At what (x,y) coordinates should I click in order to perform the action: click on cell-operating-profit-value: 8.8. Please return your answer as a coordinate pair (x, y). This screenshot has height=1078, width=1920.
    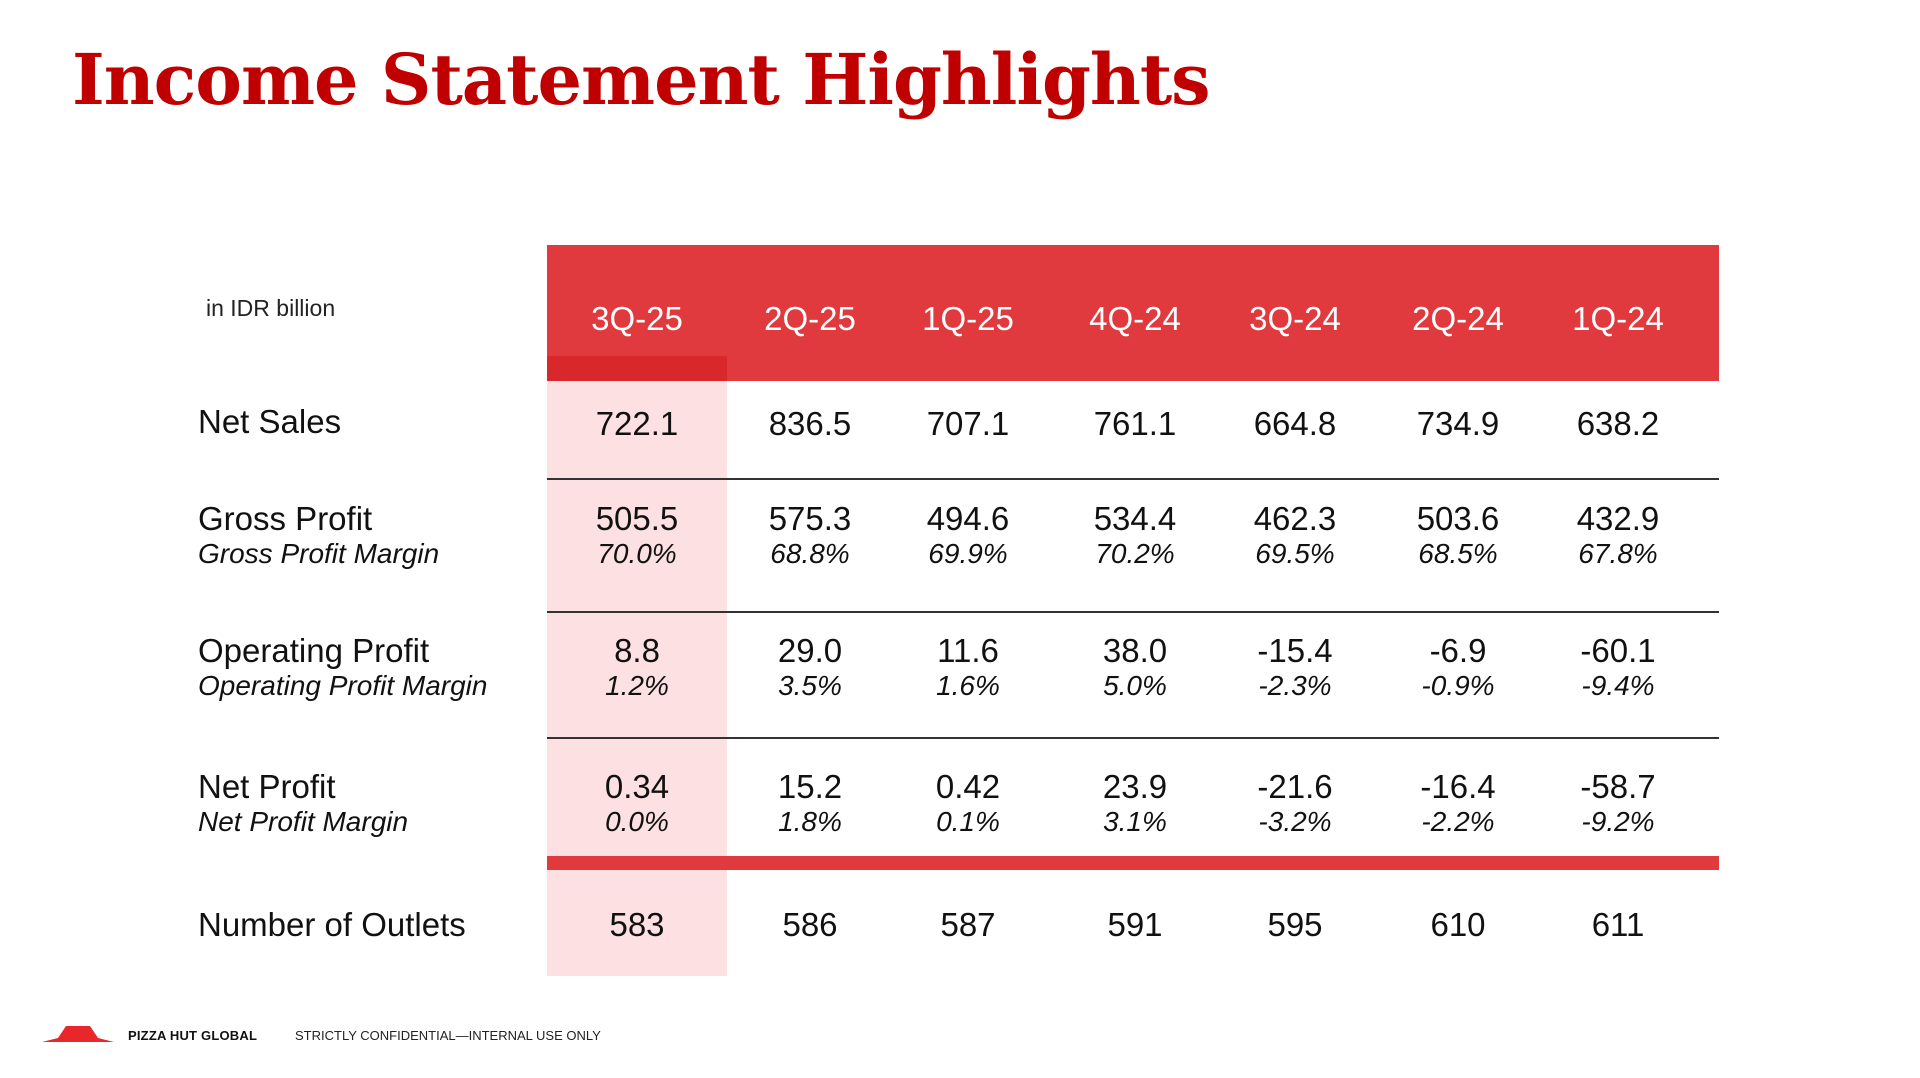
    Looking at the image, I should click on (637, 650).